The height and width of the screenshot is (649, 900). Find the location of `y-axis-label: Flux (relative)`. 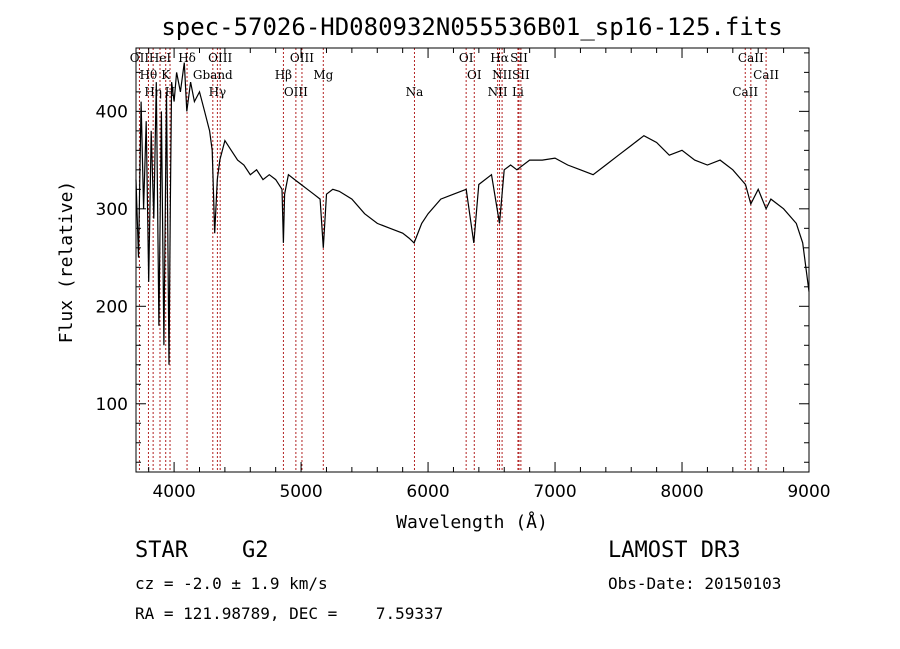

y-axis-label: Flux (relative) is located at coordinates (66, 262).